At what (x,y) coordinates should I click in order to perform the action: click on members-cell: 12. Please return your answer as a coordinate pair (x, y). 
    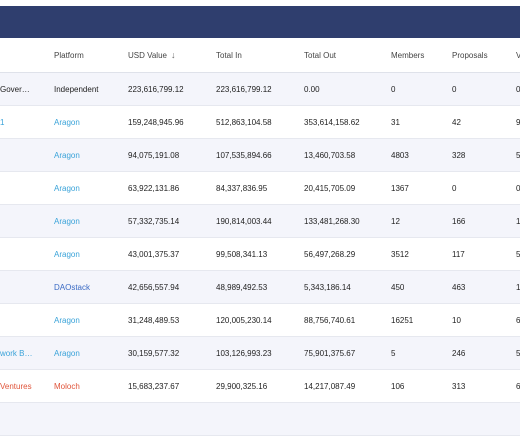
    Looking at the image, I should click on (395, 221).